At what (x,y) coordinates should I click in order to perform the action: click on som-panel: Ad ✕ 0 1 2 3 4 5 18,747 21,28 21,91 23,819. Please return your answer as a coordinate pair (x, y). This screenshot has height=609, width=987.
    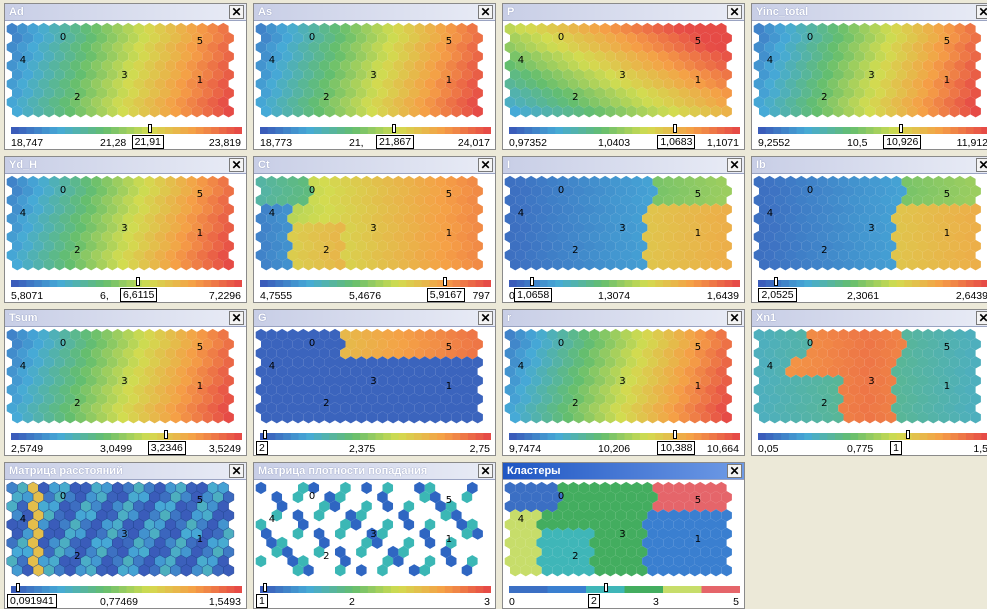
    Looking at the image, I should click on (125, 76).